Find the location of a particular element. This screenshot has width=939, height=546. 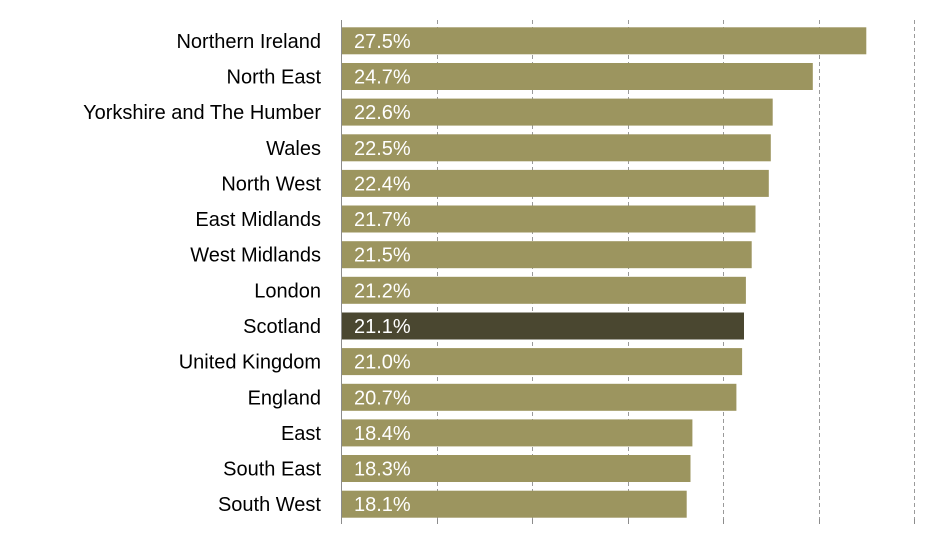

value-label: 21.0% is located at coordinates (382, 363).